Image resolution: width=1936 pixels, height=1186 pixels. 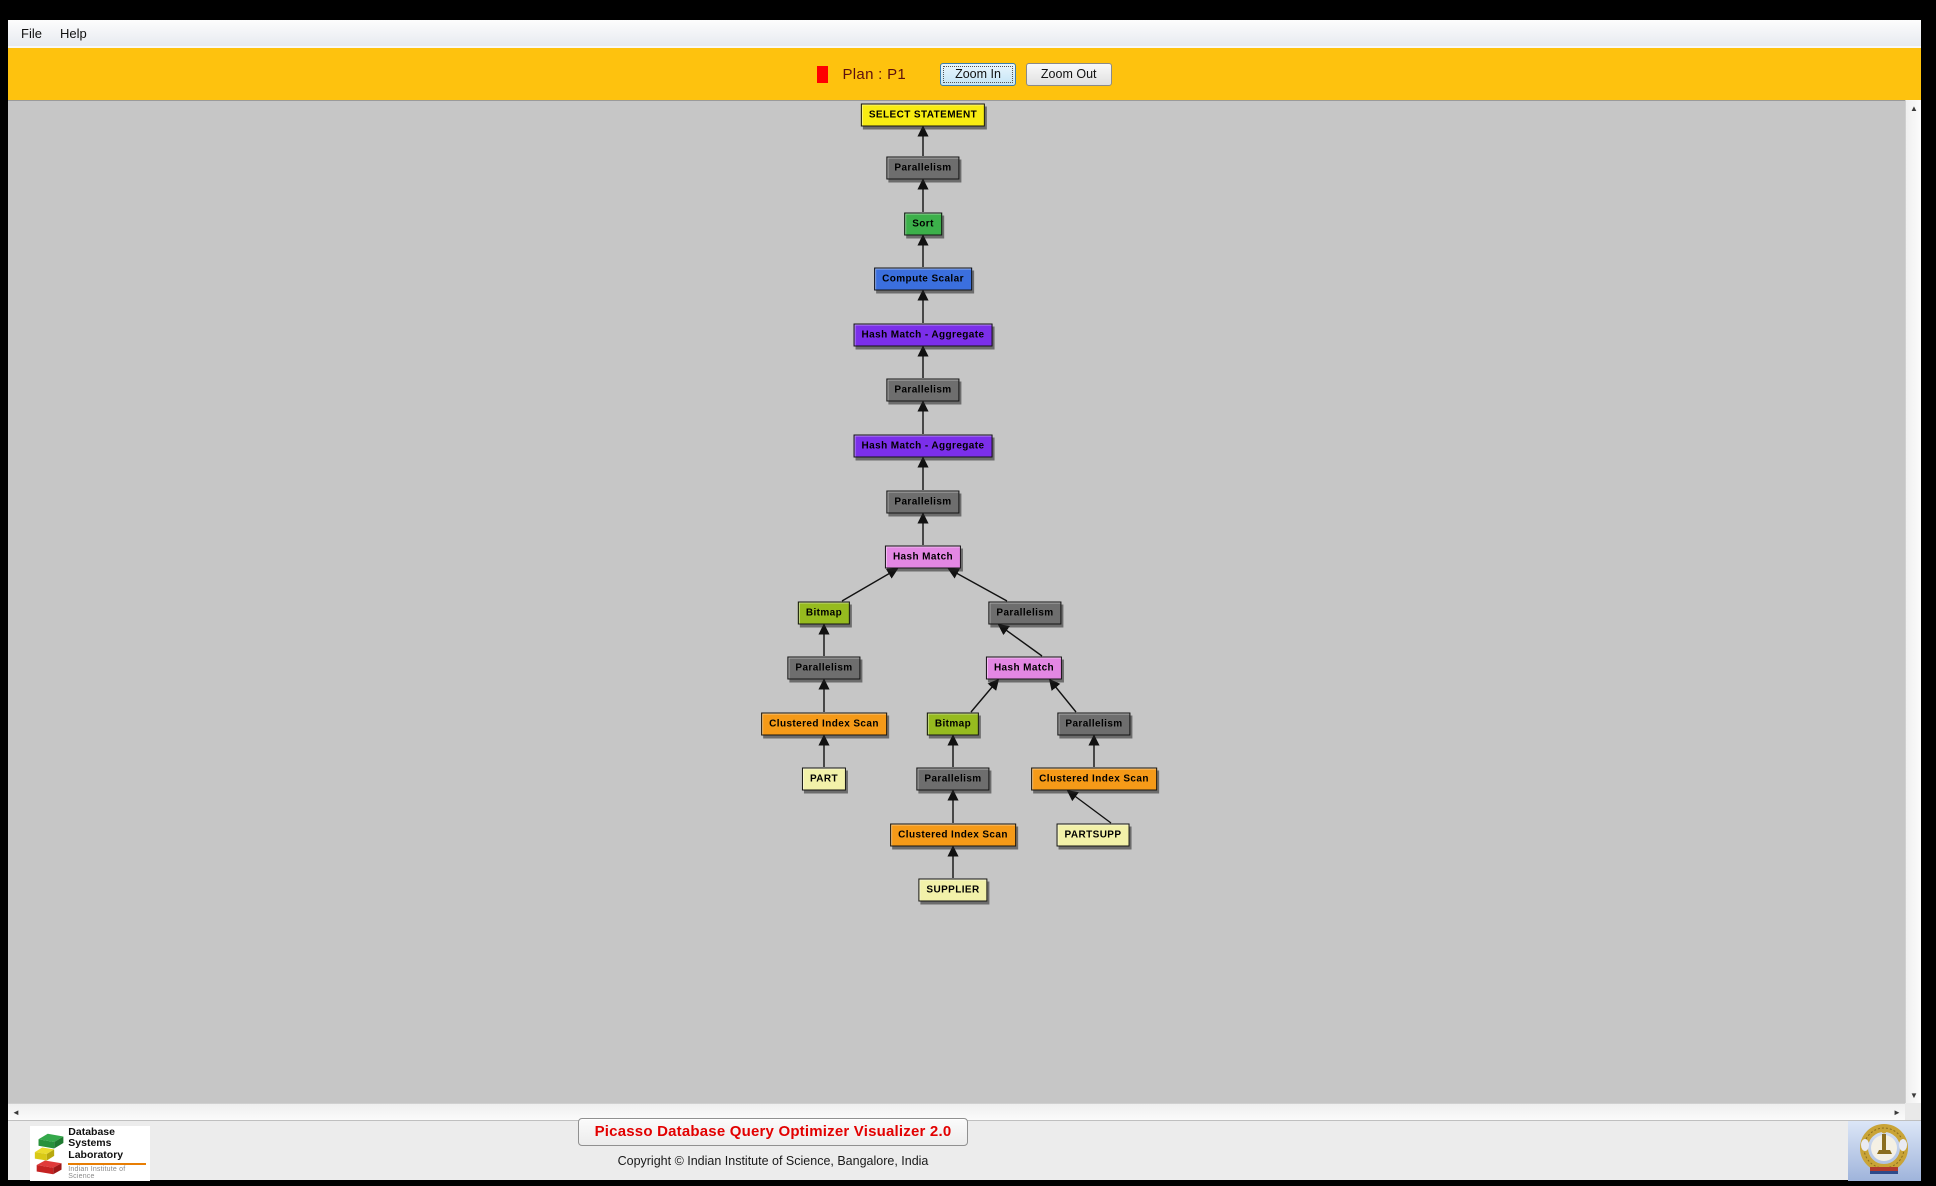 I want to click on zoom-in-button: Zoom In, so click(x=978, y=74).